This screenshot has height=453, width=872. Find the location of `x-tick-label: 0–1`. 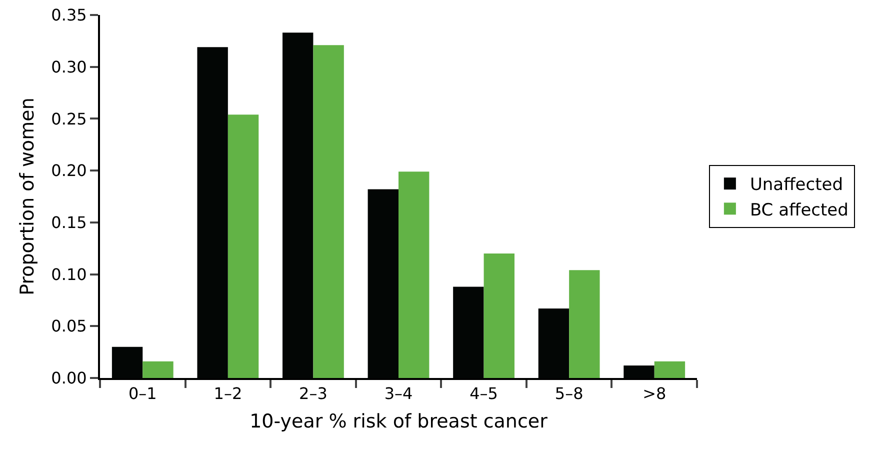

x-tick-label: 0–1 is located at coordinates (142, 394).